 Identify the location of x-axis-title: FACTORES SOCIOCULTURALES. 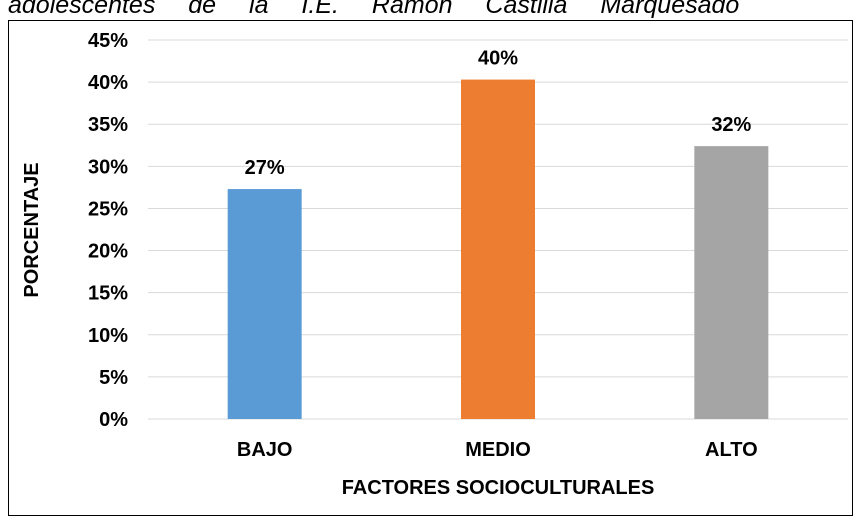
(498, 488).